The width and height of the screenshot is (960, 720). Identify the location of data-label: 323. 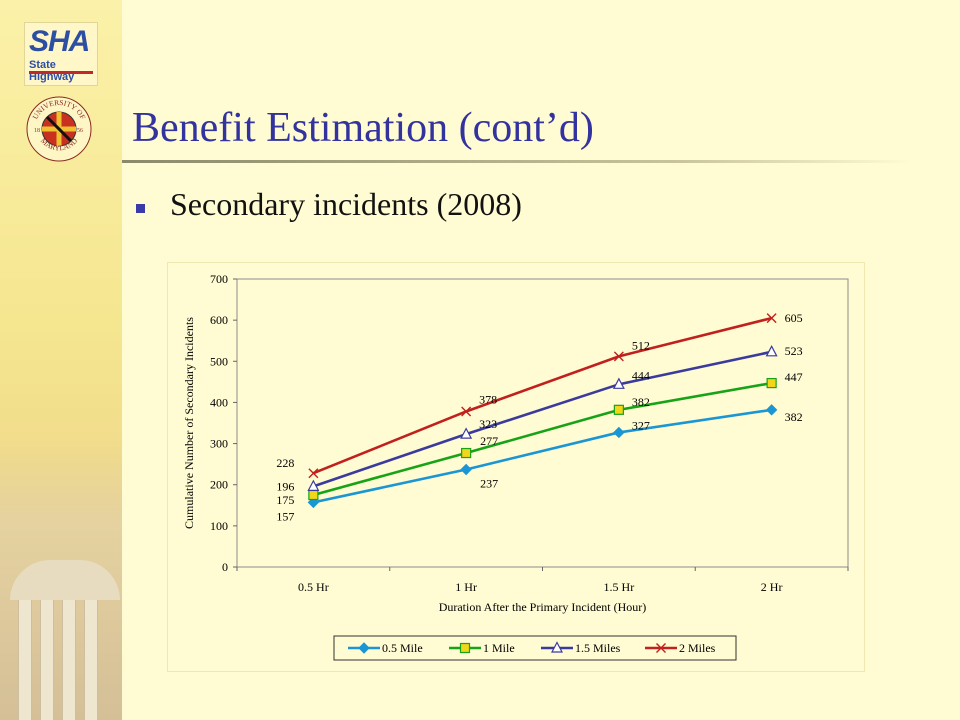
(488, 424).